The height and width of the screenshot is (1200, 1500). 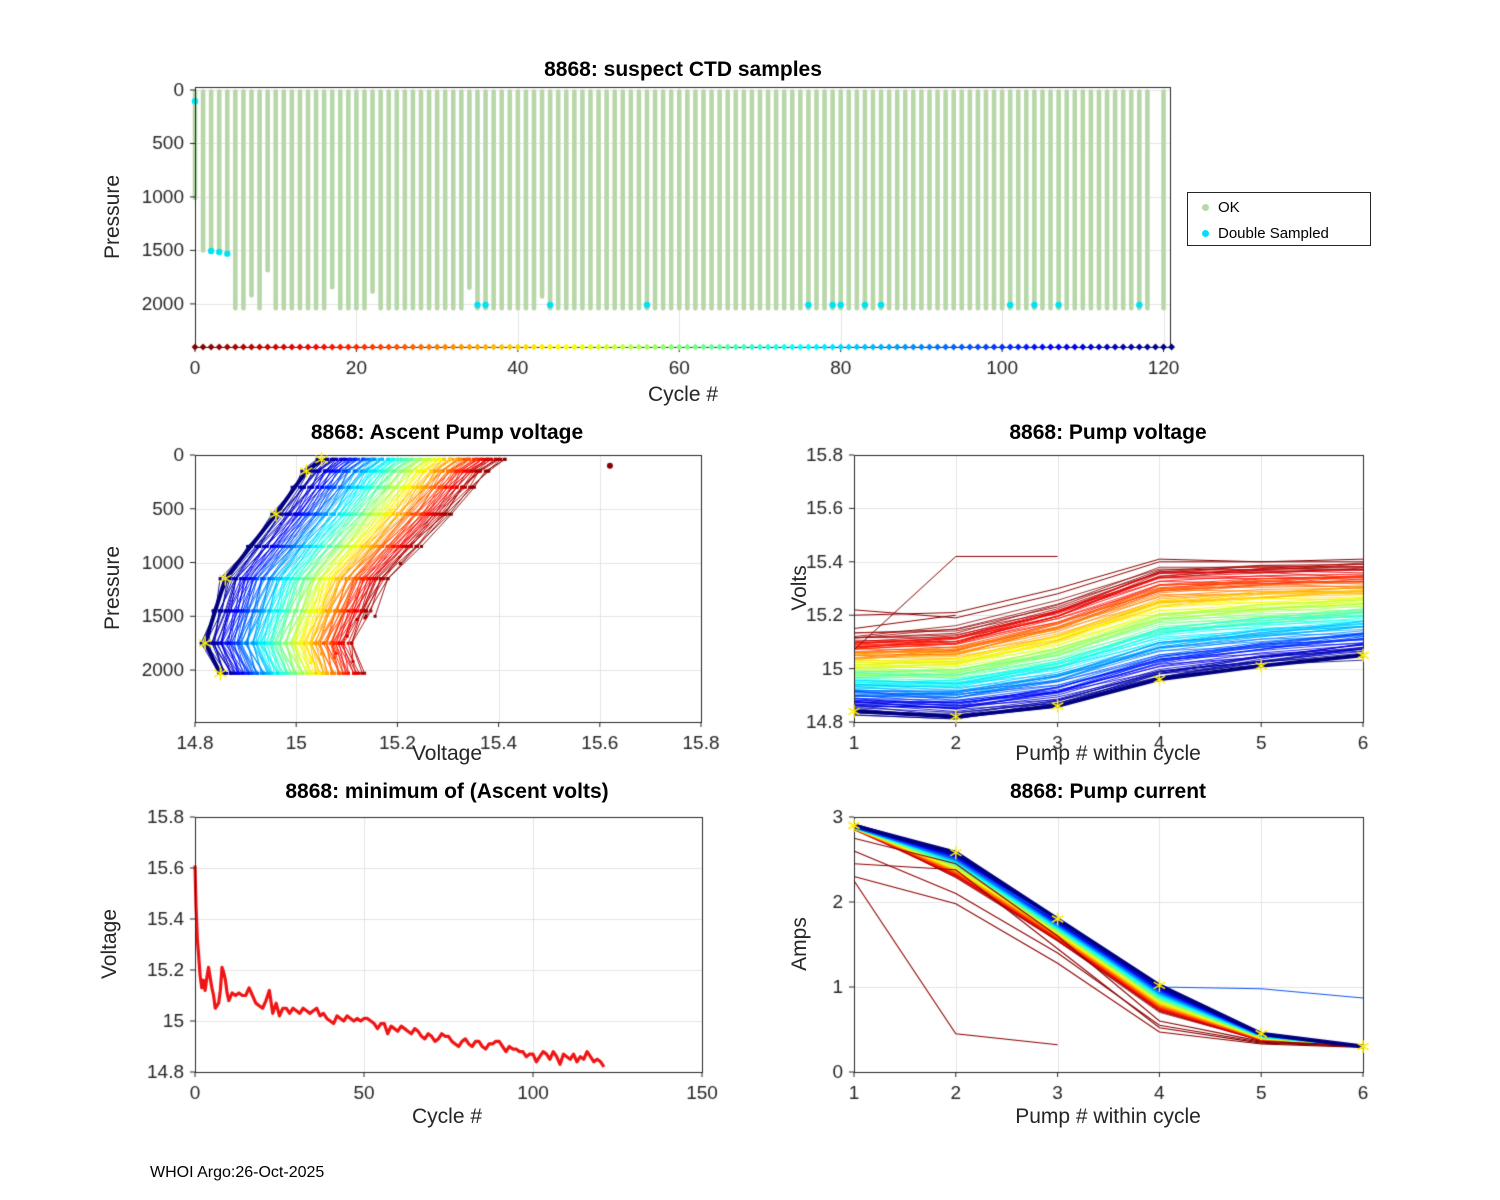 I want to click on legend-ok-label: OK, so click(x=1229, y=207).